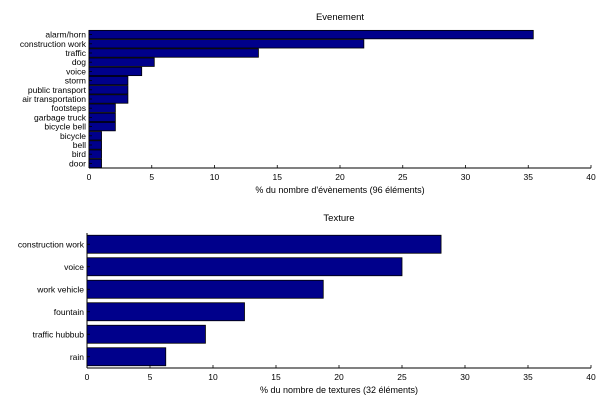 This screenshot has height=404, width=596. Describe the element at coordinates (79, 154) in the screenshot. I see `category-label-13: bird` at that location.